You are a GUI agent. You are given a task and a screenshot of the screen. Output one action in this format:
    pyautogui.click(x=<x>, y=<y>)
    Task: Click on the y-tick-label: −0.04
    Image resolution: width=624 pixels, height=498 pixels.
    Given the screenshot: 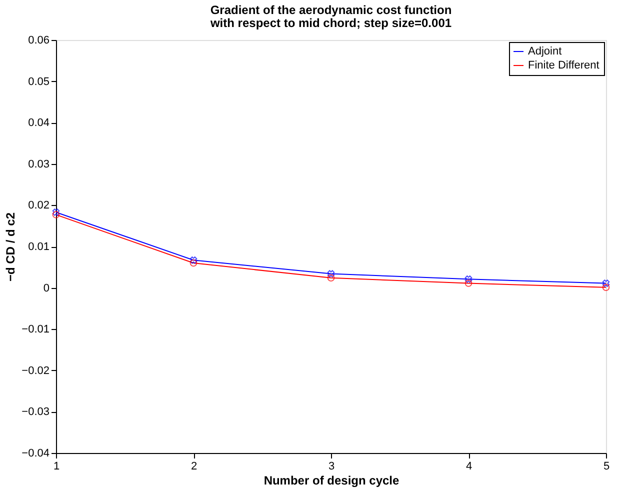 What is the action you would take?
    pyautogui.click(x=36, y=454)
    